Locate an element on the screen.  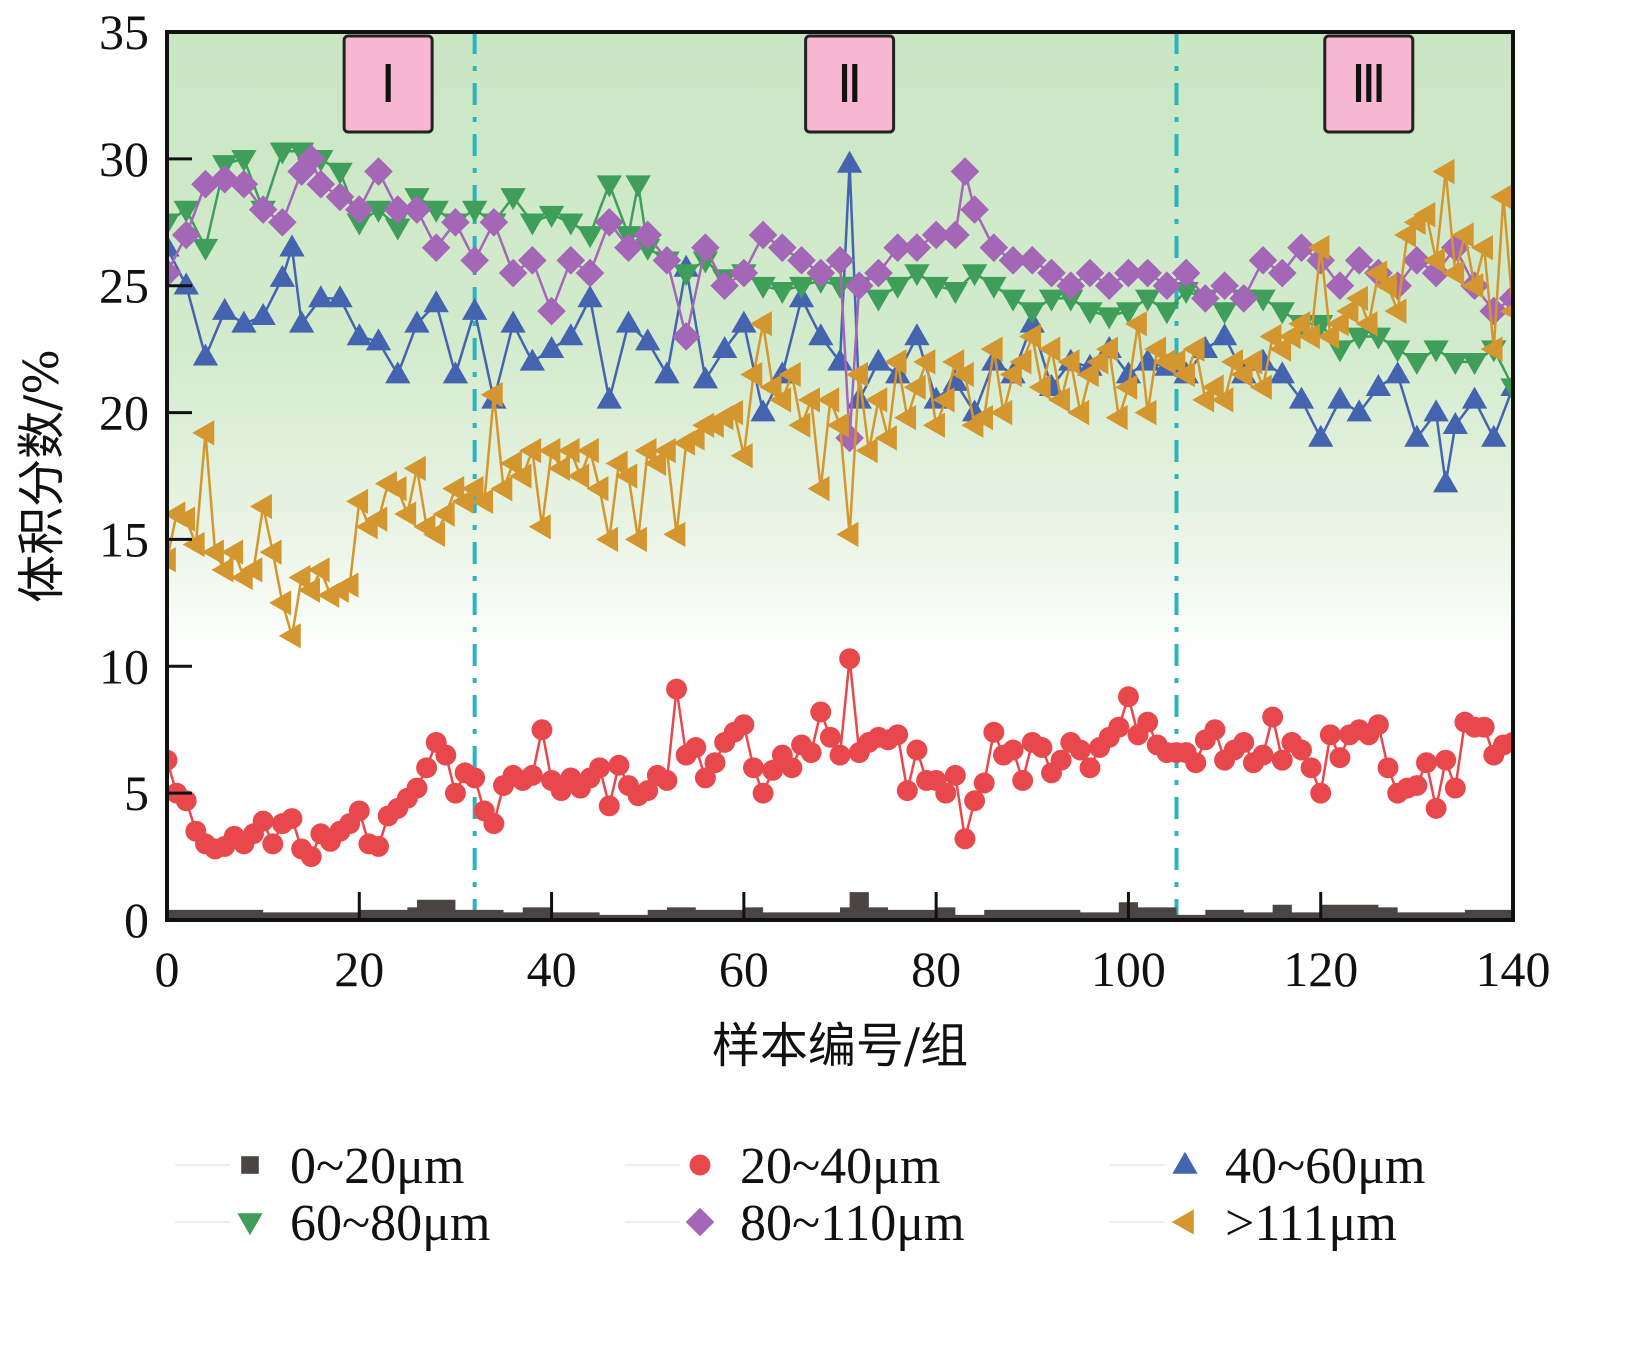
legend-label: 80~110μm is located at coordinates (852, 1223).